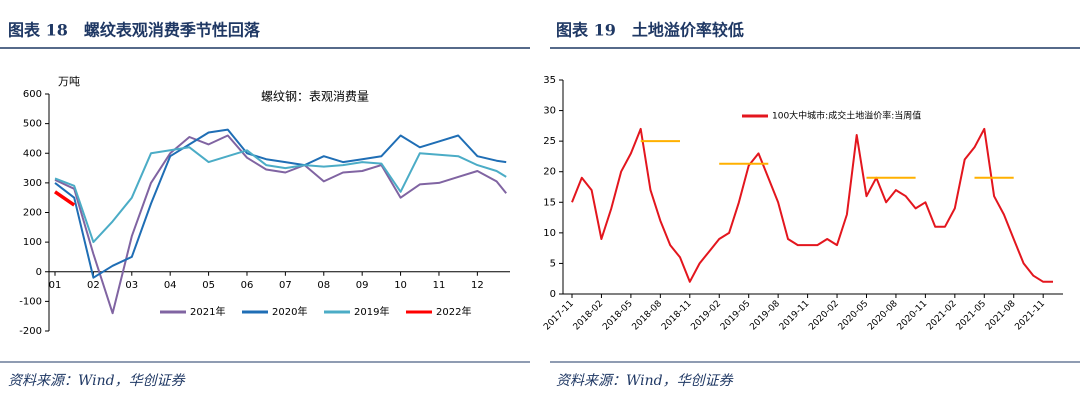 The image size is (1080, 405). What do you see at coordinates (131, 285) in the screenshot?
I see `x-tick-label: 03` at bounding box center [131, 285].